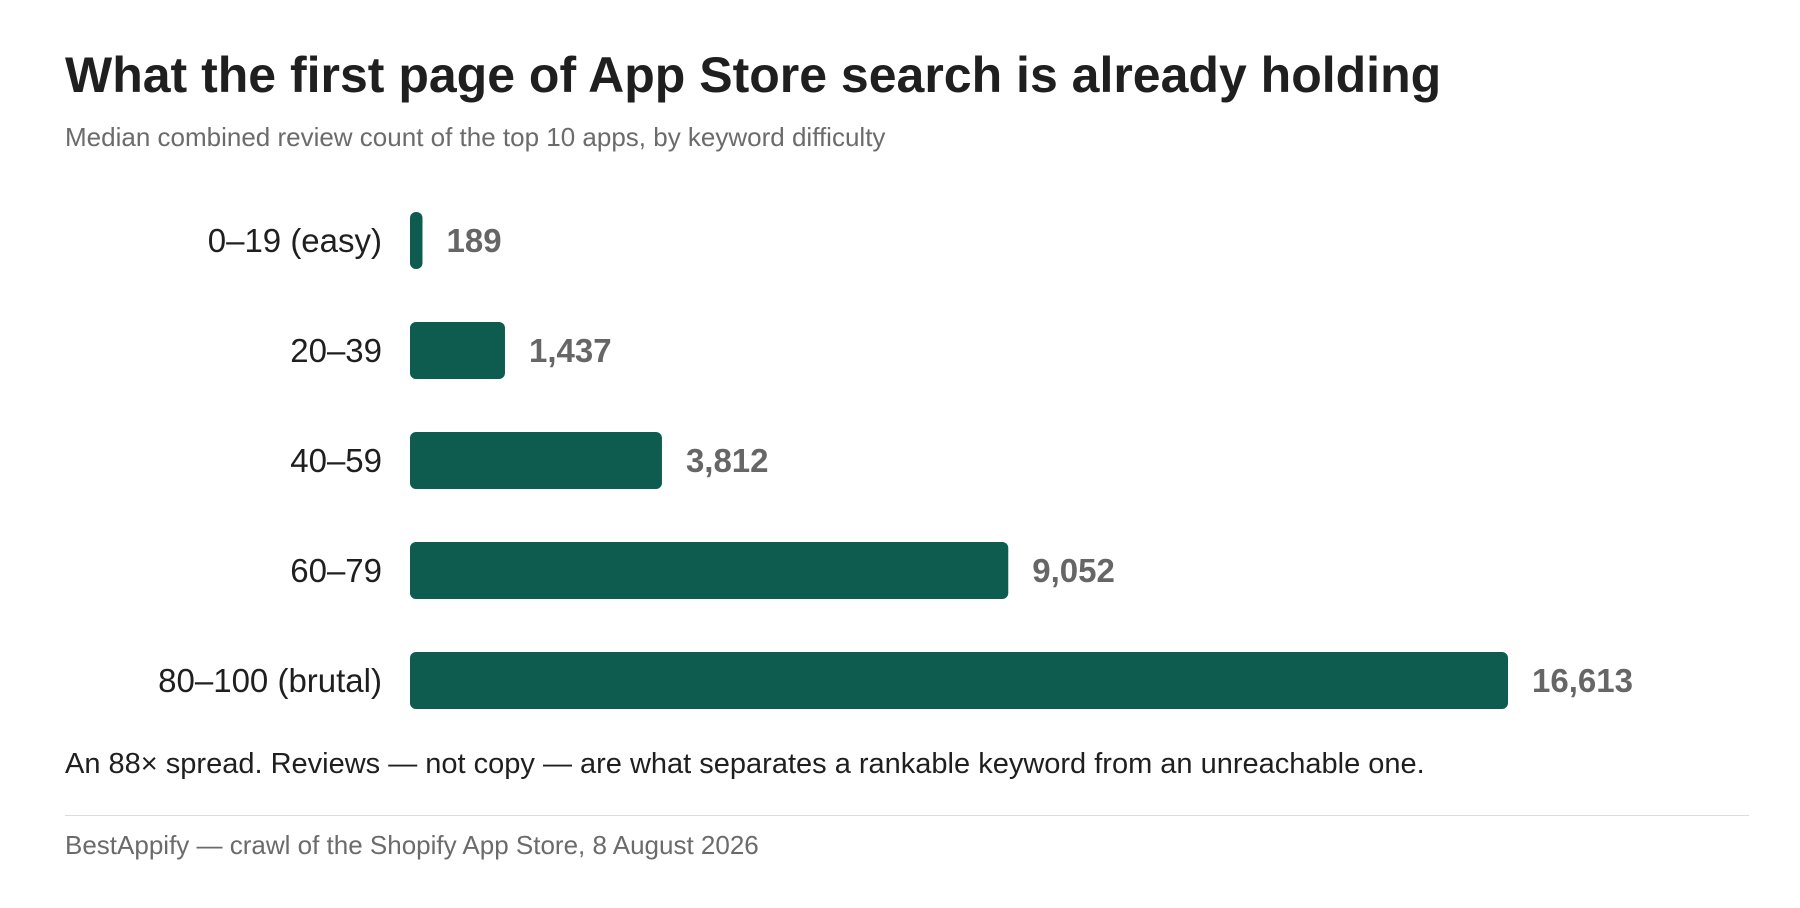  Describe the element at coordinates (295, 240) in the screenshot. I see `category-label: 0–19 (easy)` at that location.